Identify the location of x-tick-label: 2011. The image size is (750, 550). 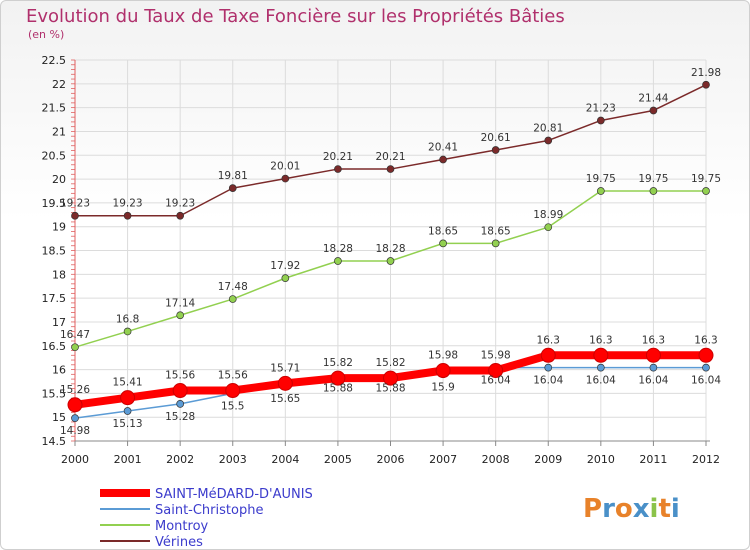
(653, 459).